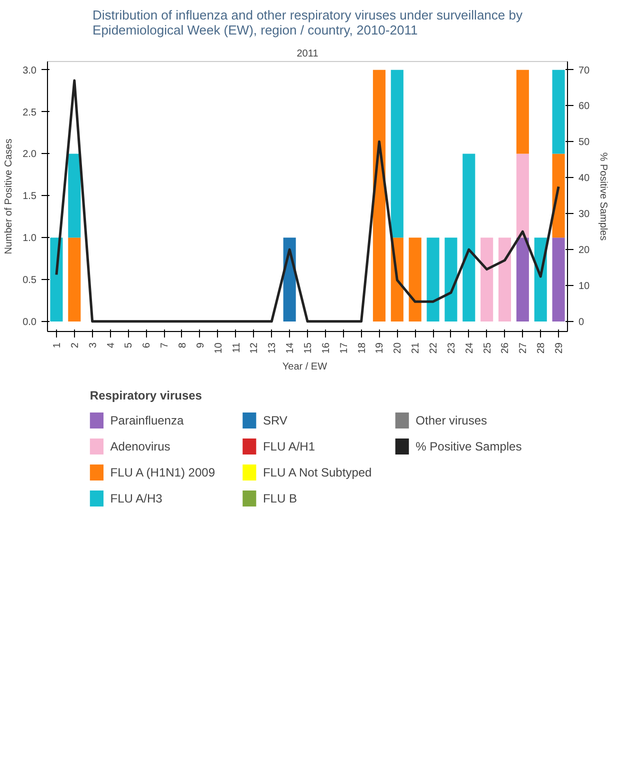 This screenshot has height=782, width=640. Describe the element at coordinates (29, 154) in the screenshot. I see `y-tick-label: 2.0` at that location.